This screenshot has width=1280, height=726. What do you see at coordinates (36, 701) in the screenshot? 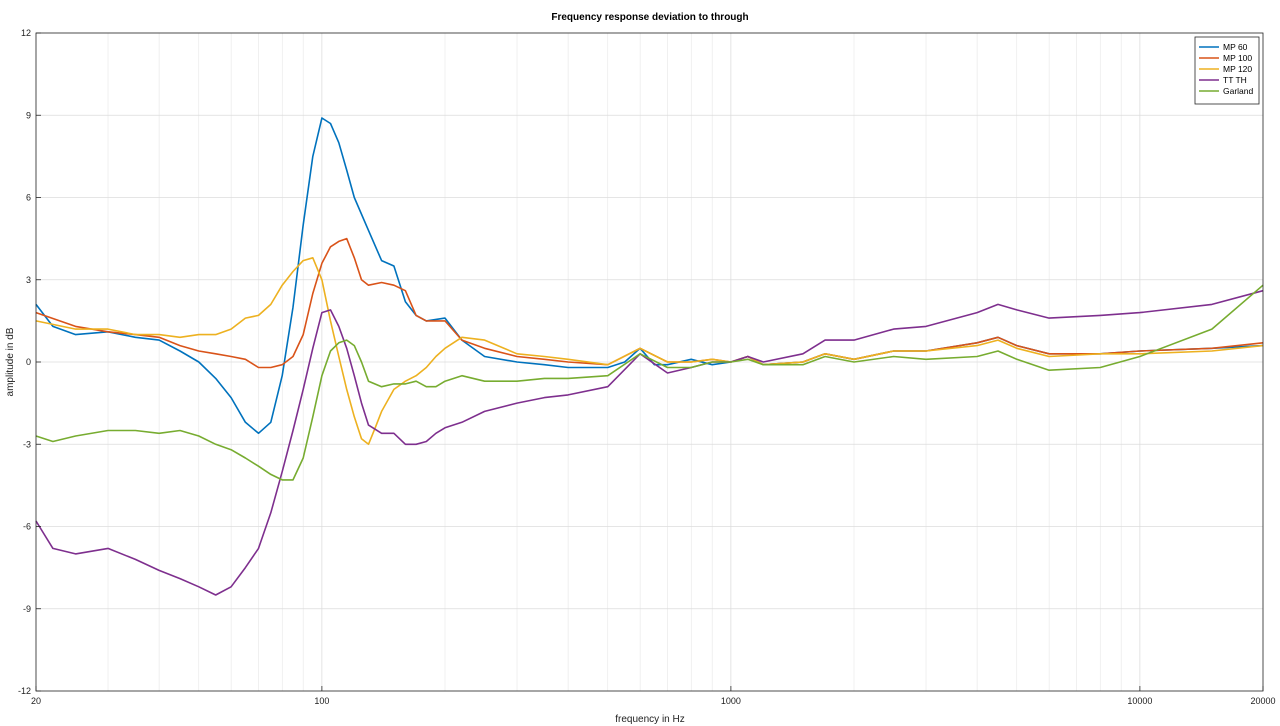
I see `x-tick-label: 20` at bounding box center [36, 701].